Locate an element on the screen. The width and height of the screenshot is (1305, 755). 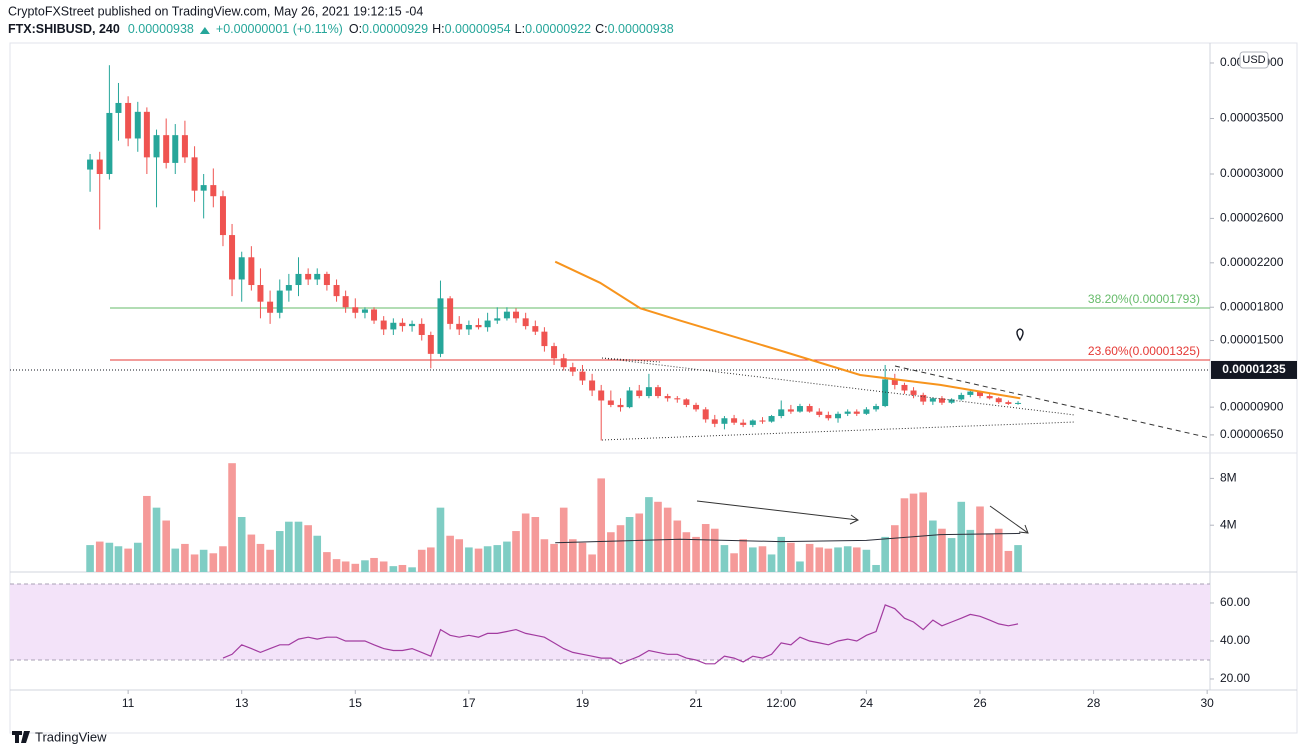
y-tick-label: 0.00002600 is located at coordinates (1252, 218).